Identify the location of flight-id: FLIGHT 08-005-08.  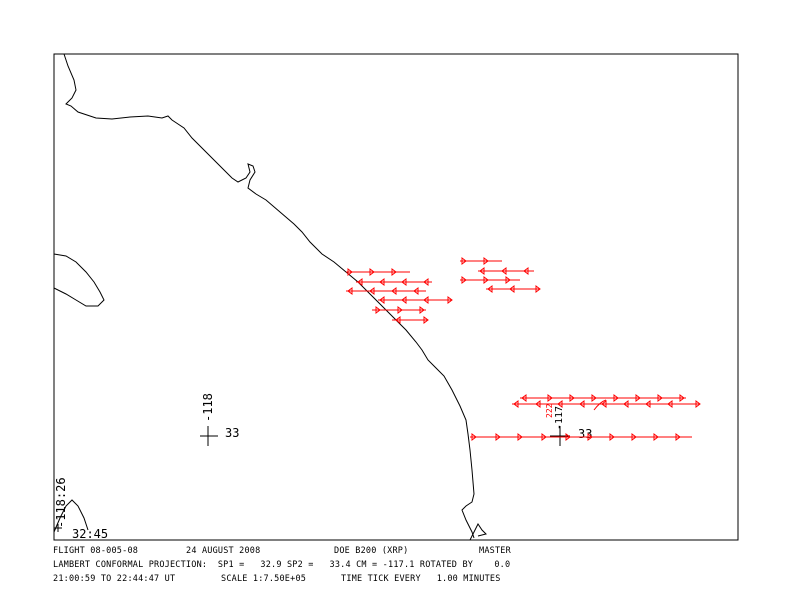
(96, 551).